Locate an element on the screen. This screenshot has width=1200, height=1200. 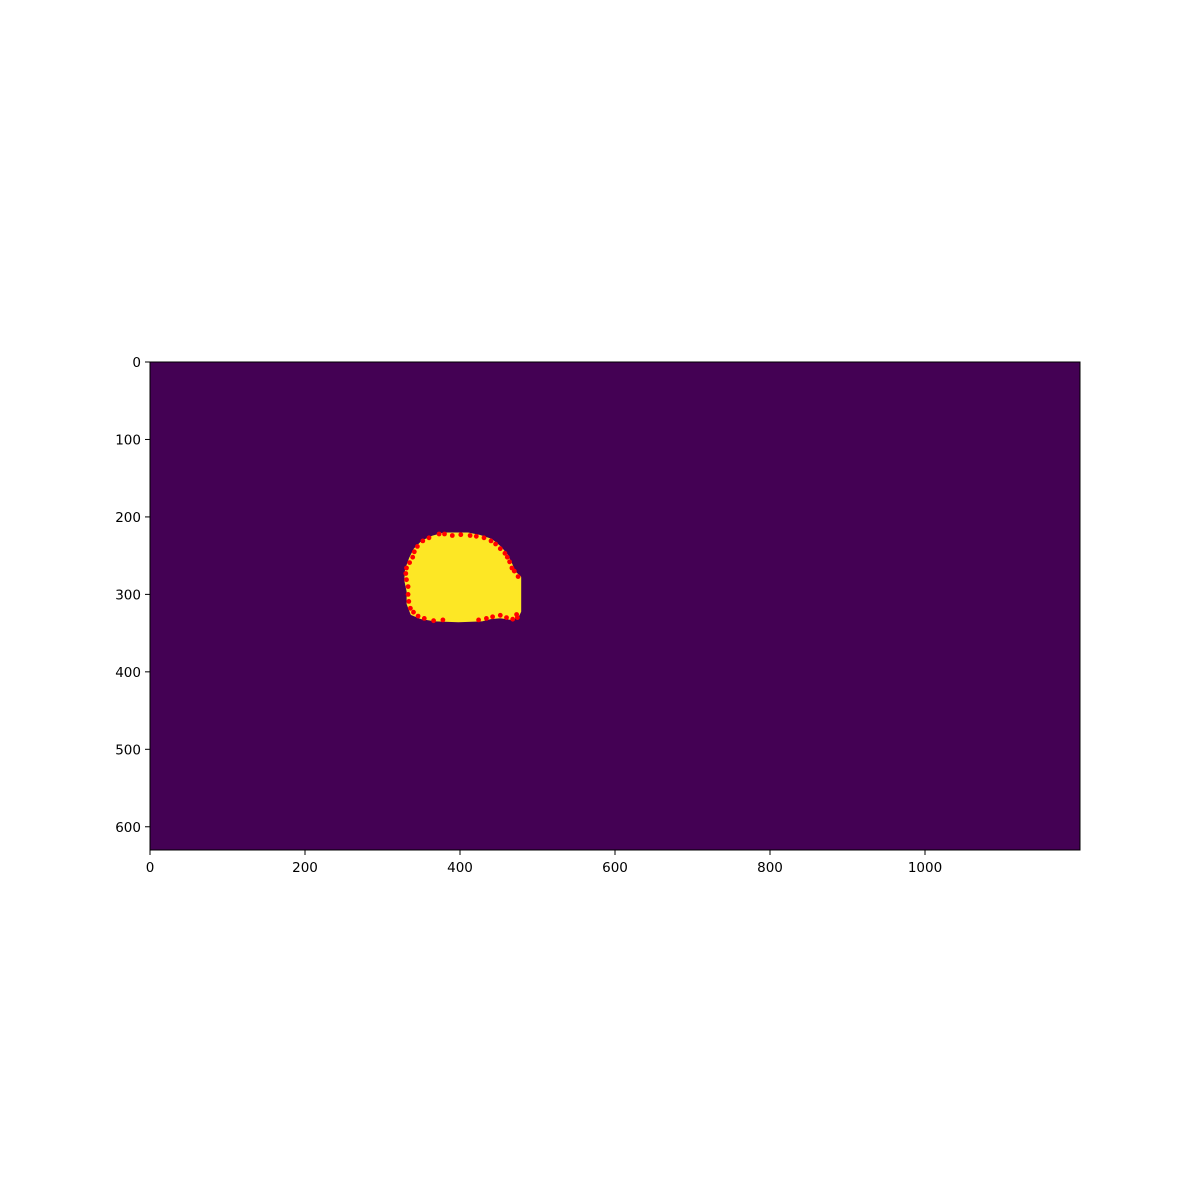
y-axis: 0 100 200 300 400 500 600 is located at coordinates (132, 595).